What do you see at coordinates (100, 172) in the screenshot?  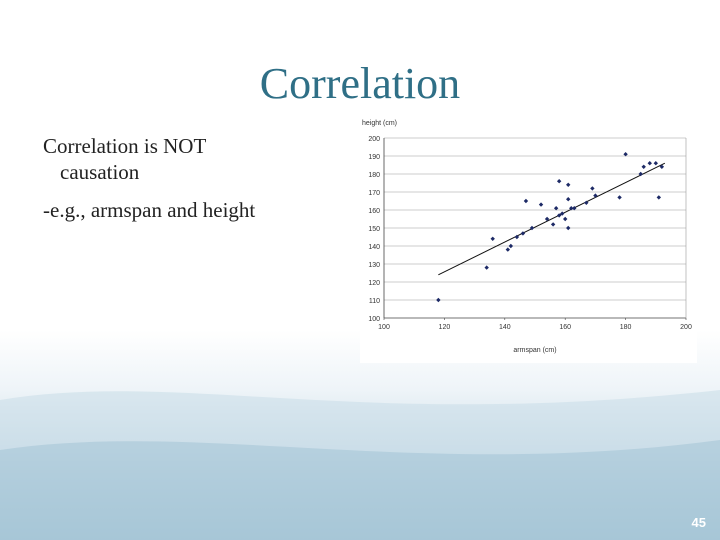 I see `bullet-1-line-2: causation` at bounding box center [100, 172].